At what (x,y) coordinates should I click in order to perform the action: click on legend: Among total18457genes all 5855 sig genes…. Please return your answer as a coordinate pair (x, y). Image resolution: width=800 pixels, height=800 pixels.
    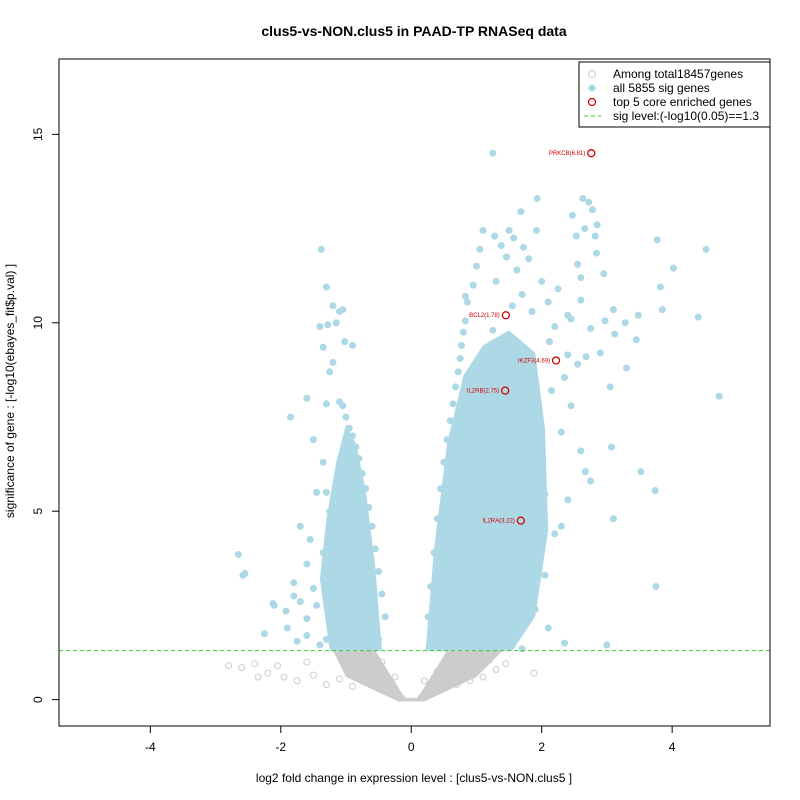
    Looking at the image, I should click on (674, 94).